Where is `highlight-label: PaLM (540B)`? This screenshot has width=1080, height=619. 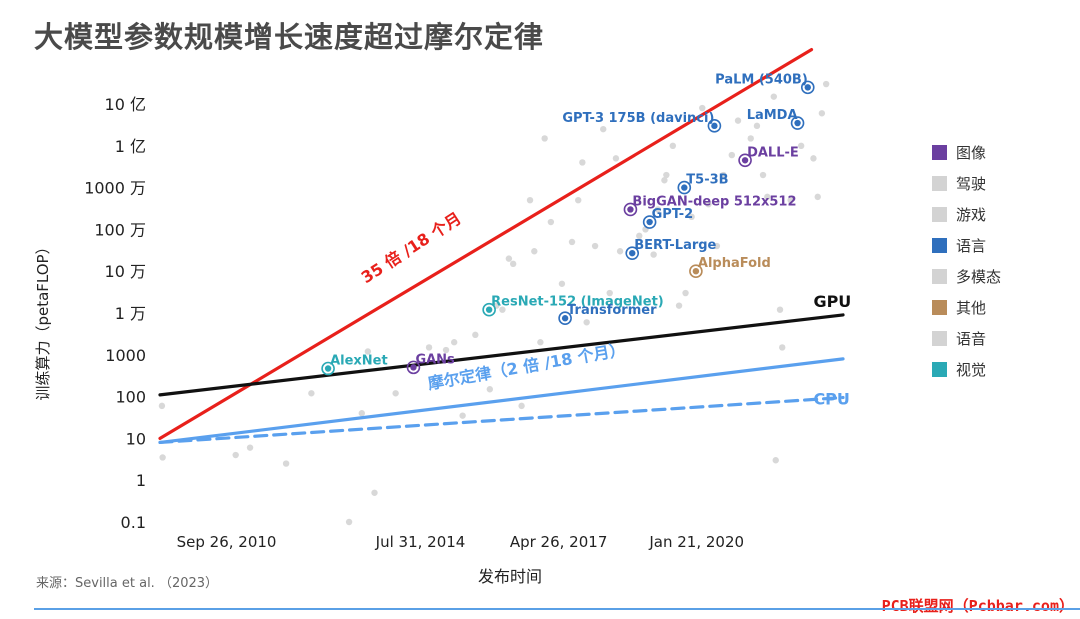 highlight-label: PaLM (540B) is located at coordinates (761, 79).